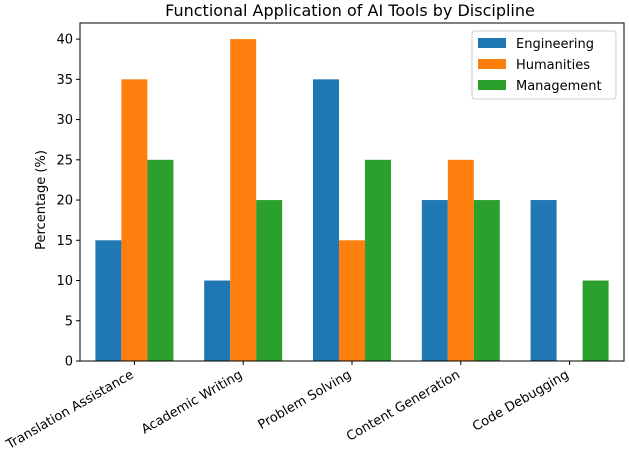  I want to click on y-tick-label: 25, so click(64, 160).